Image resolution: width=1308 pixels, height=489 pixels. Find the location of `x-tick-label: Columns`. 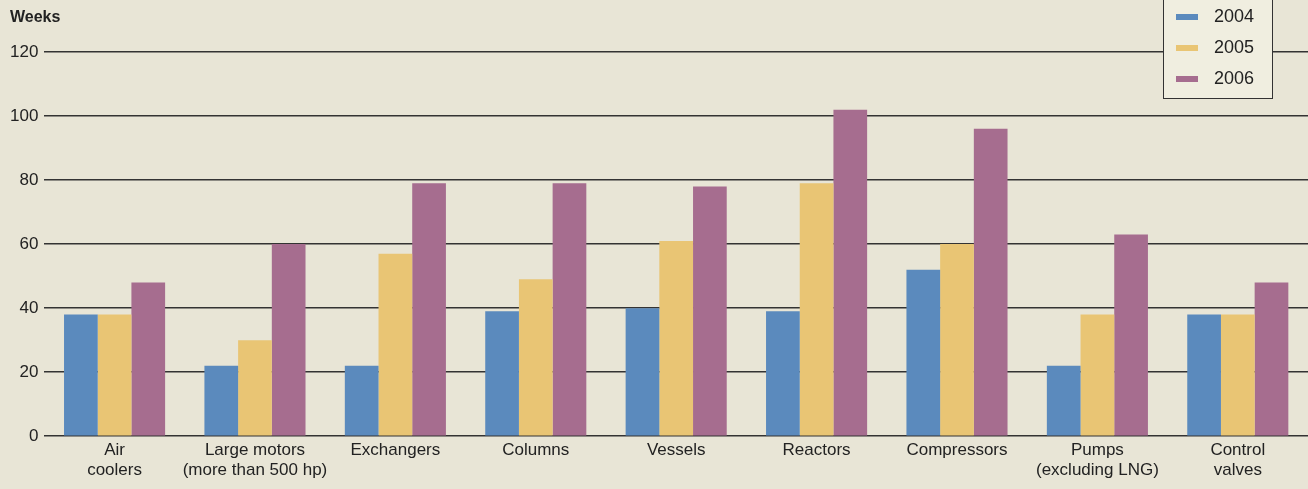

x-tick-label: Columns is located at coordinates (536, 450).